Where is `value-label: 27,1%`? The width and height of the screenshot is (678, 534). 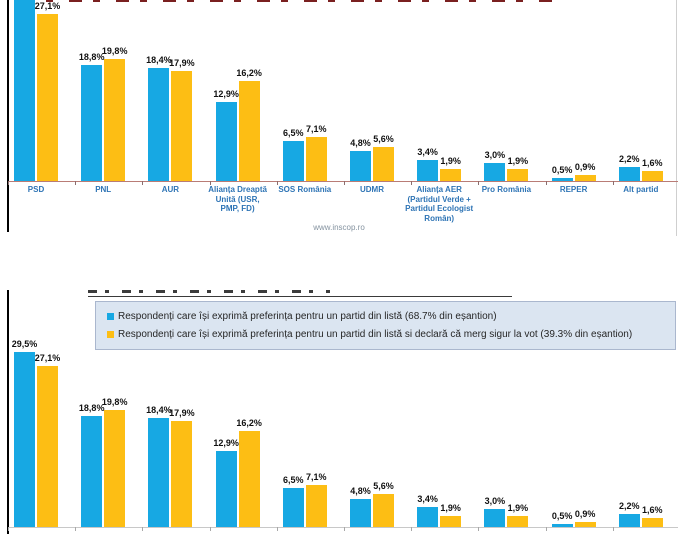
value-label: 27,1% is located at coordinates (47, 6).